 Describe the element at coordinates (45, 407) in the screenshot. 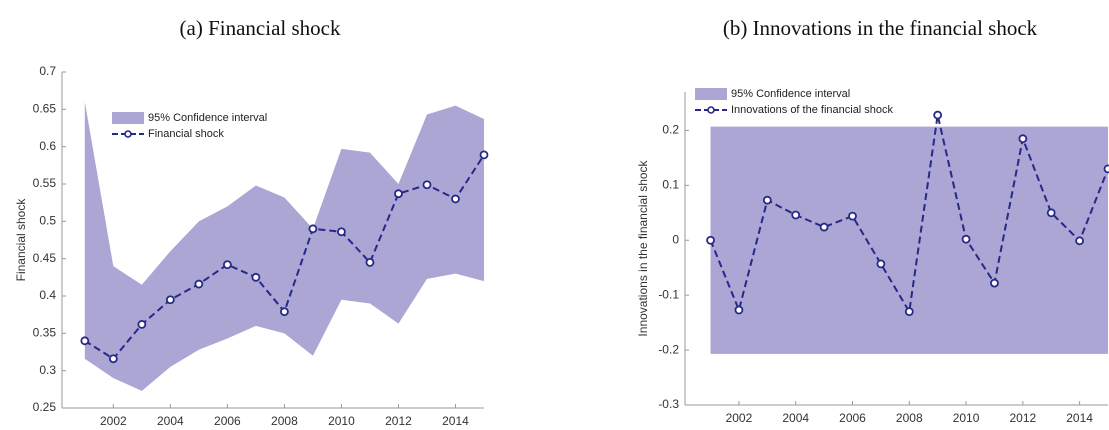

I see `y-tick-label: 0.25` at that location.